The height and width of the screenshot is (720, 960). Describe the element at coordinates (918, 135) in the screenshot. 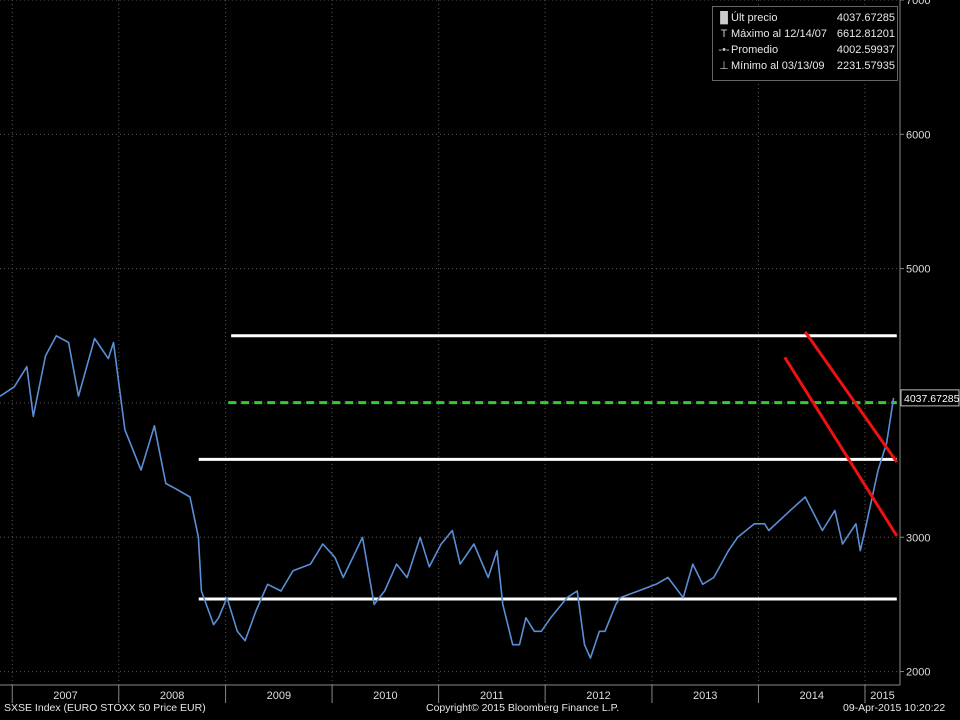

I see `y-tick-label: 6000` at that location.